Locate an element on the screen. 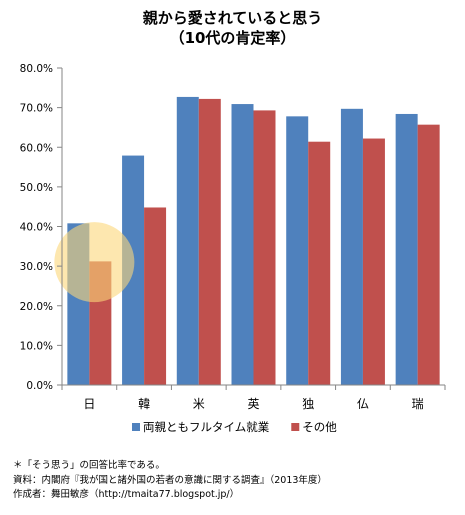 The width and height of the screenshot is (465, 515). legend-label-0: 両親ともフルタイム就業 is located at coordinates (206, 427).